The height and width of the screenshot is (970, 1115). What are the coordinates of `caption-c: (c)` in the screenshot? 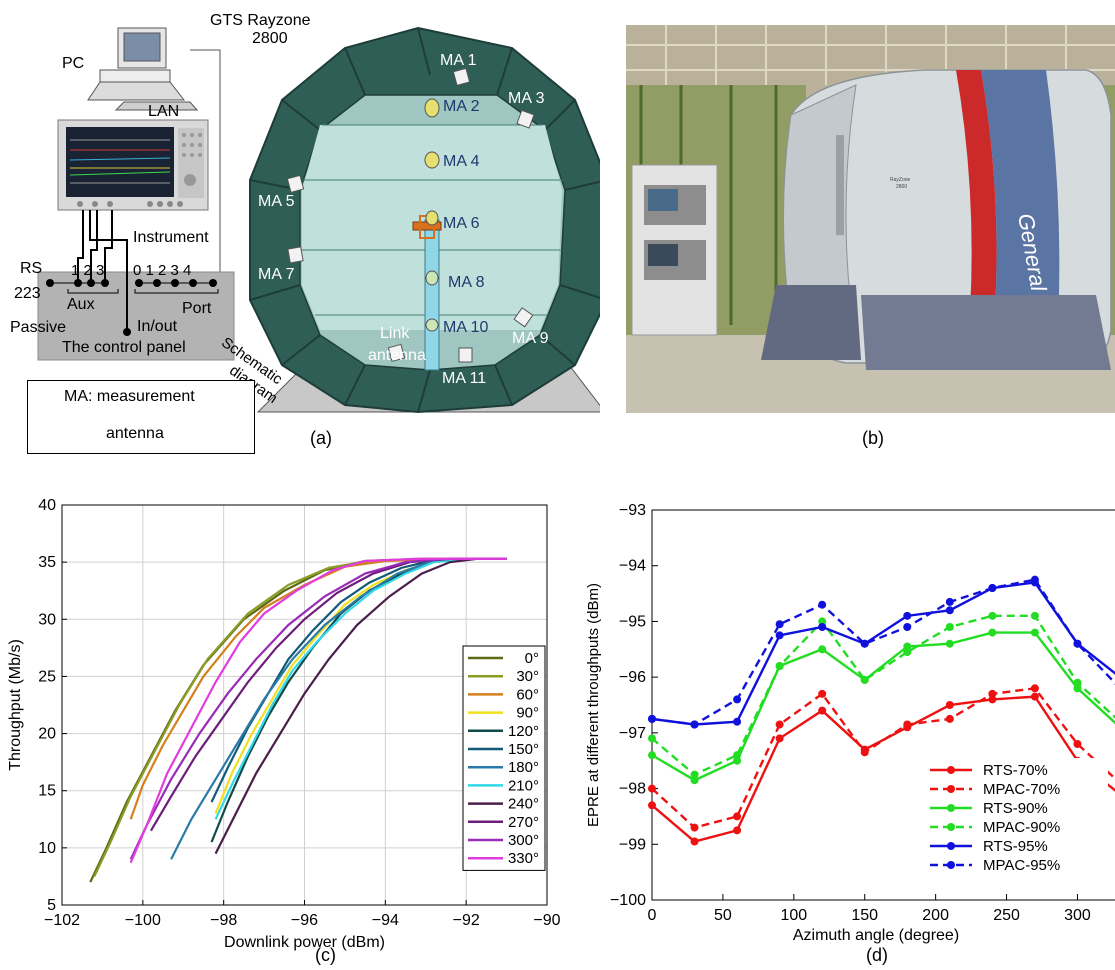 It's located at (325, 955).